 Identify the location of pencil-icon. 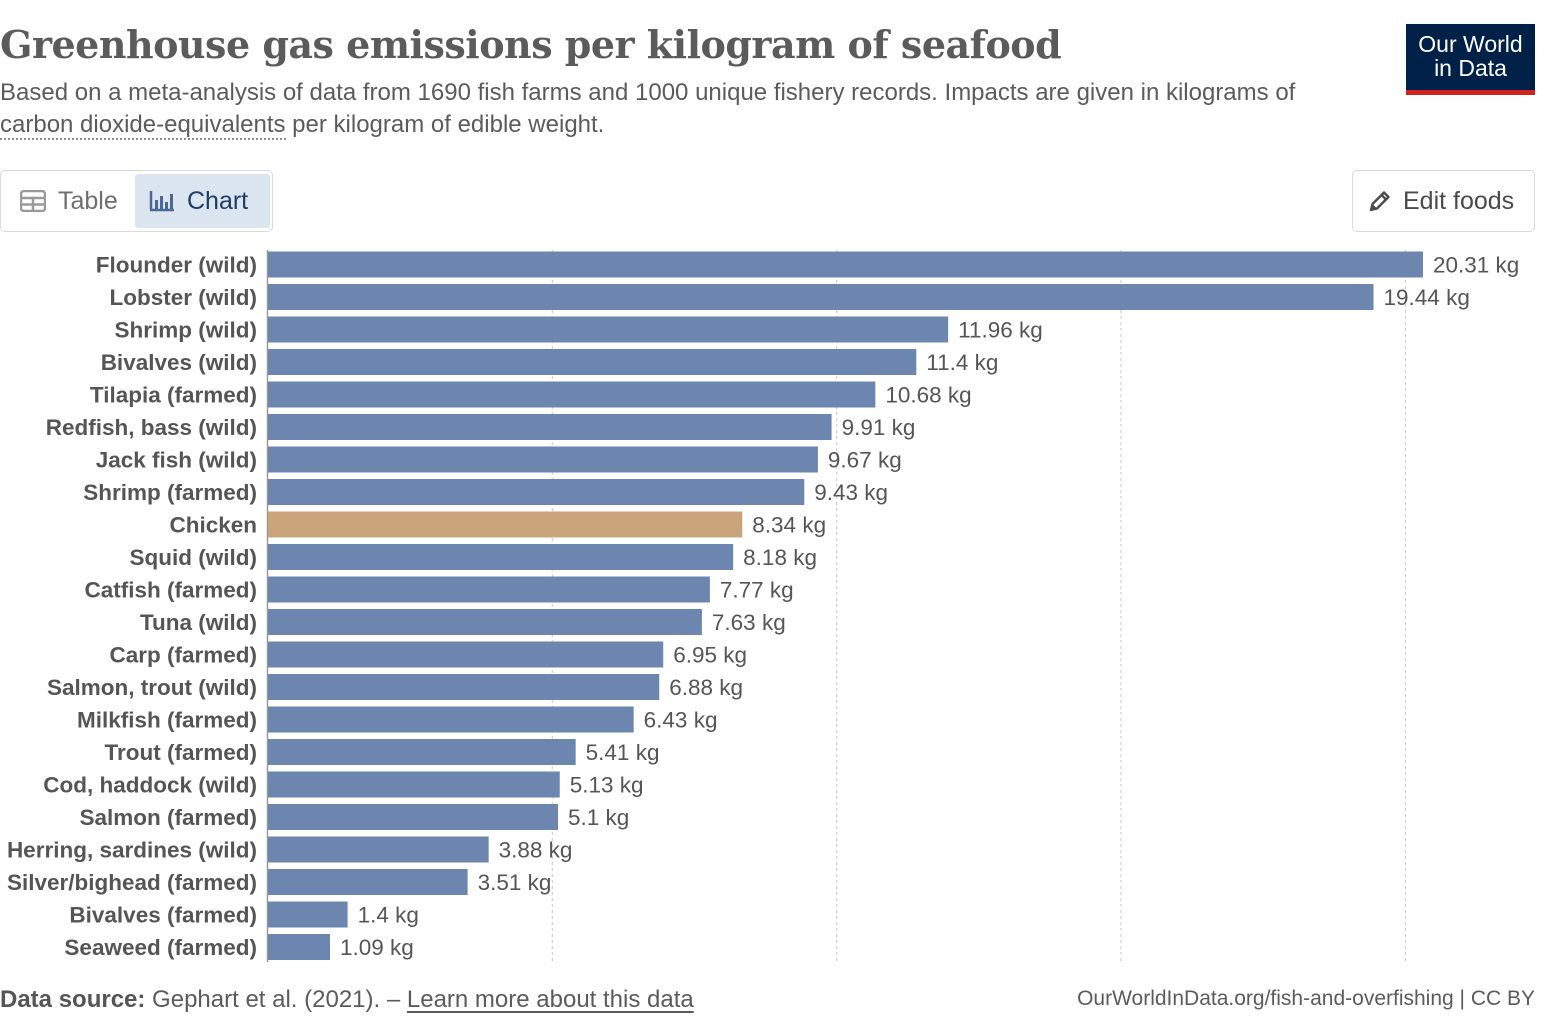
(1379, 201).